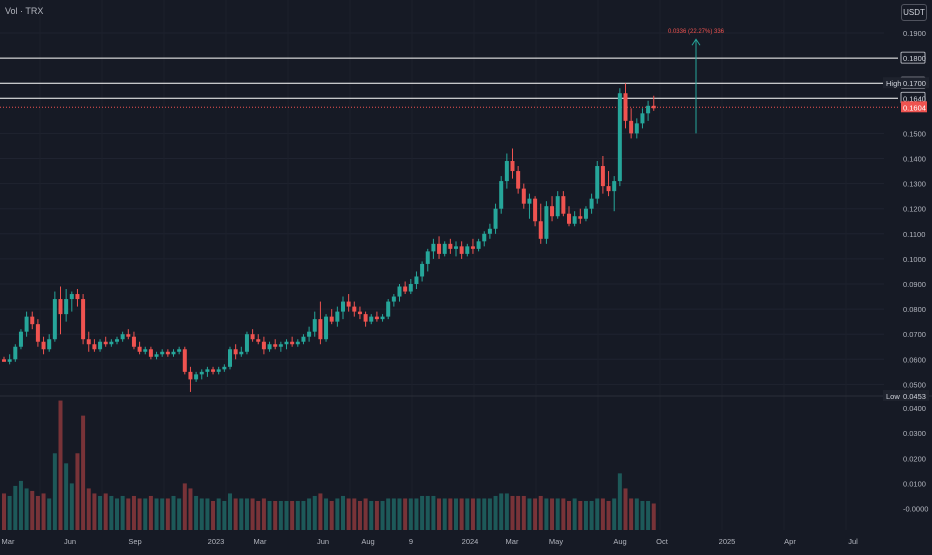 The height and width of the screenshot is (555, 932). Describe the element at coordinates (696, 81) in the screenshot. I see `projection-tool: 0.0336 (22.27%) 336` at that location.